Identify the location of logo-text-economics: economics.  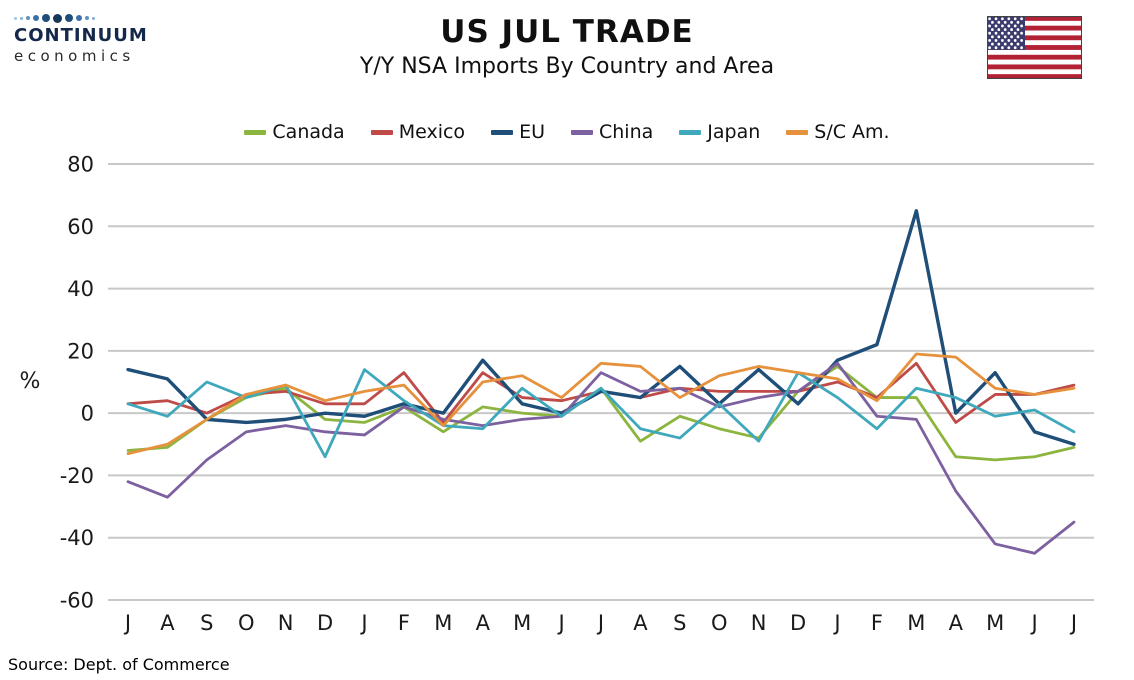
(74, 55).